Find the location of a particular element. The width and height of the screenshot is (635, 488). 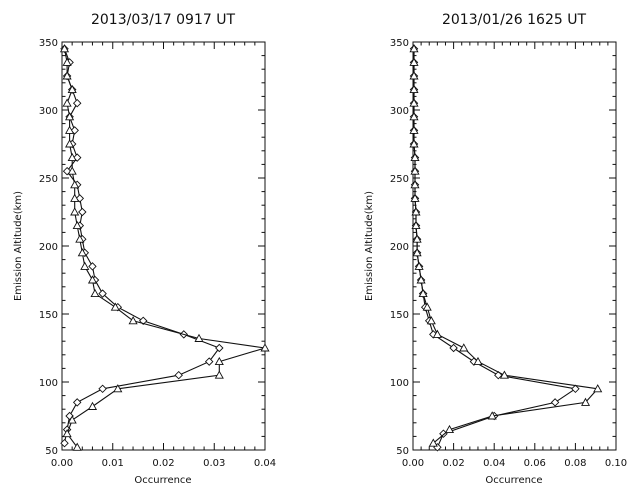

right-y-tick-label: 50 is located at coordinates (402, 451).